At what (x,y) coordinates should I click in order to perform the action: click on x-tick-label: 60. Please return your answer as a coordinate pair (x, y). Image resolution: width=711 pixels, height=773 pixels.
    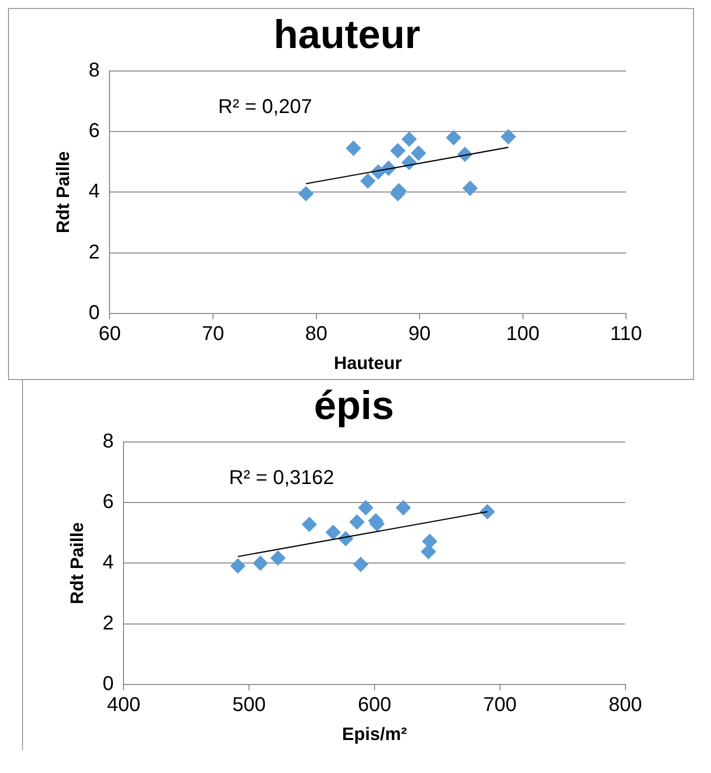
    Looking at the image, I should click on (109, 333).